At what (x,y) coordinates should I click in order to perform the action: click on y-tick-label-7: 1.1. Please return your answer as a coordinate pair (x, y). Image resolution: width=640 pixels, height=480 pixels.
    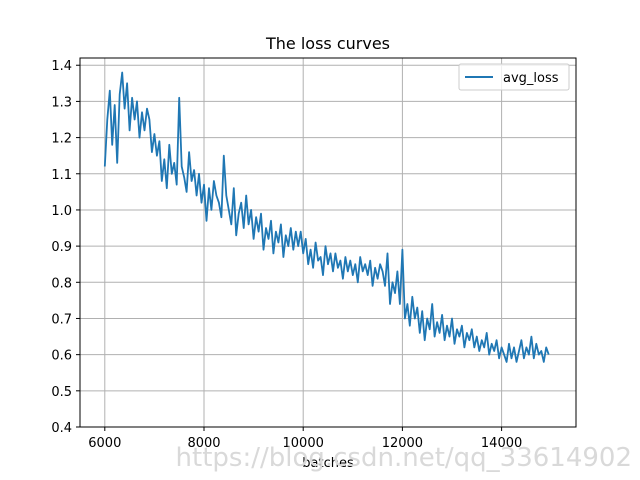
    Looking at the image, I should click on (61, 175).